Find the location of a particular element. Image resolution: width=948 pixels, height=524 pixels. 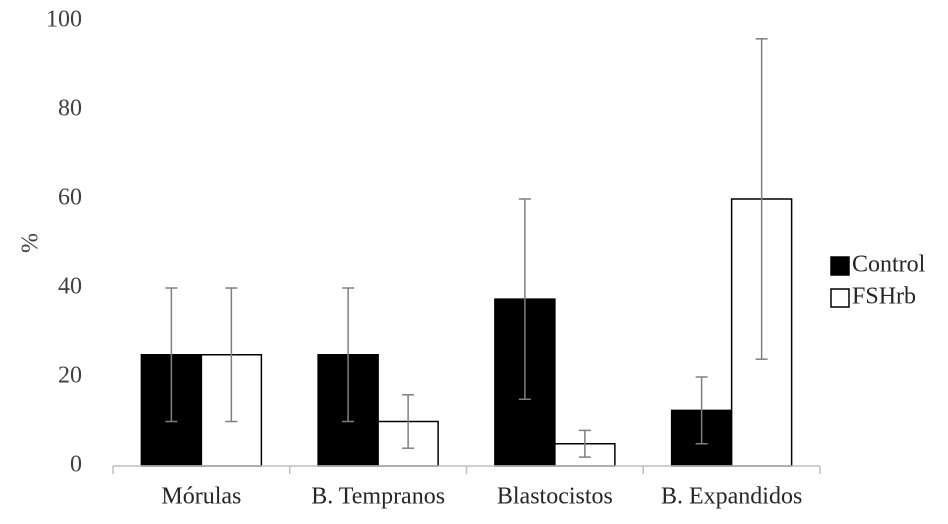

x-axis-ticks is located at coordinates (466, 470).